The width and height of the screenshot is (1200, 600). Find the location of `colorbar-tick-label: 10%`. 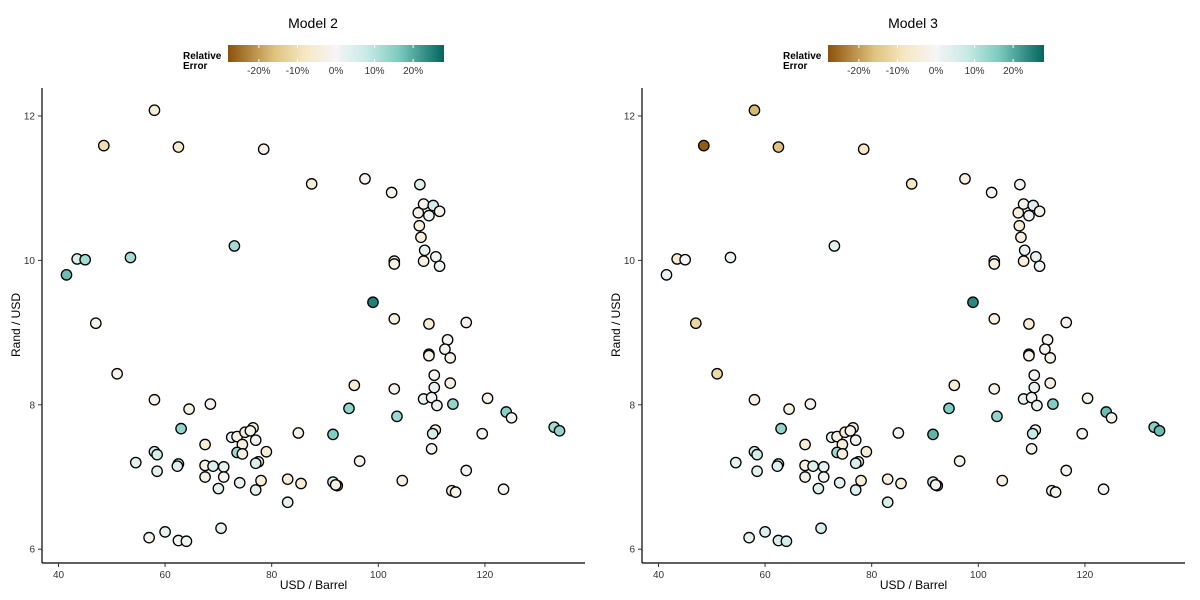

colorbar-tick-label: 10% is located at coordinates (375, 71).